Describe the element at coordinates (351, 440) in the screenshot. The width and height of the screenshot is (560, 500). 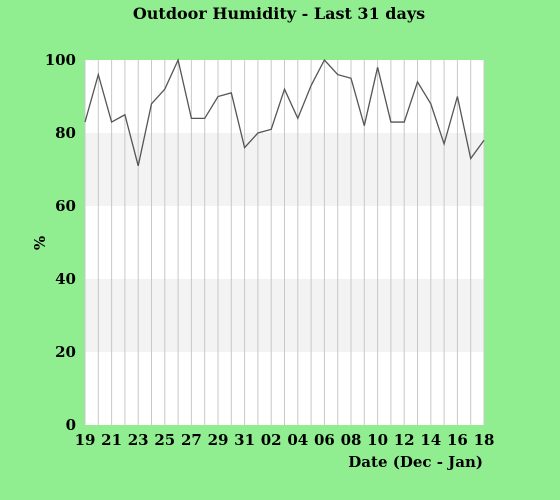
I see `x-tick-label: 08` at that location.